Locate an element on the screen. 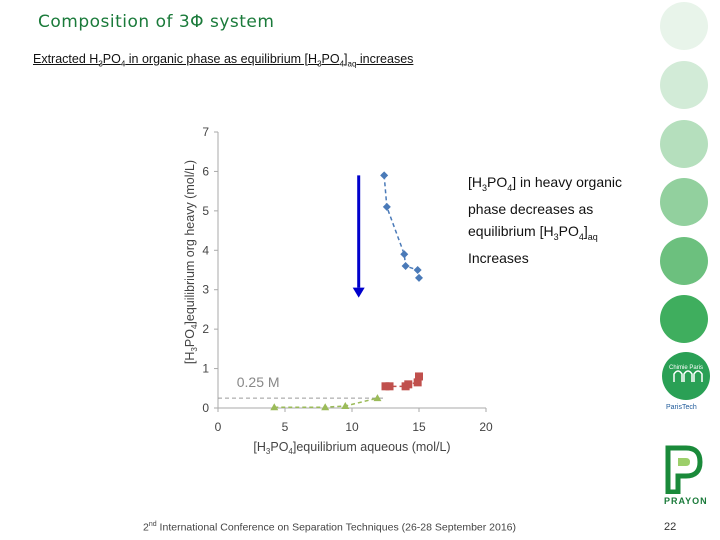  subtitle-sub: aq is located at coordinates (352, 64).